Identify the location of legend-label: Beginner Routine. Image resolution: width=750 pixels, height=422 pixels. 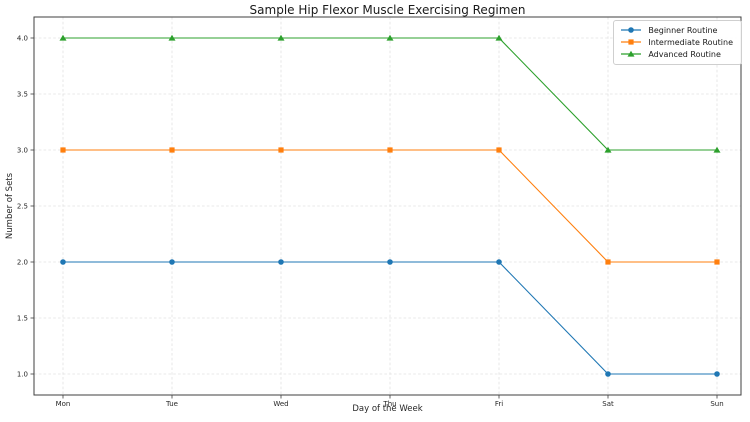
(683, 30).